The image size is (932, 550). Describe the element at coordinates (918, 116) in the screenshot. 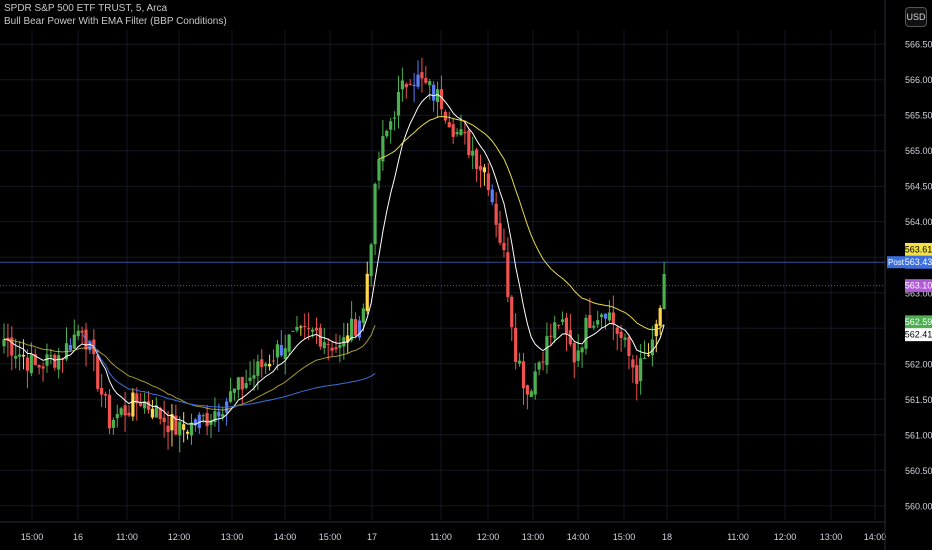

I see `y-tick-label: 565.50` at that location.